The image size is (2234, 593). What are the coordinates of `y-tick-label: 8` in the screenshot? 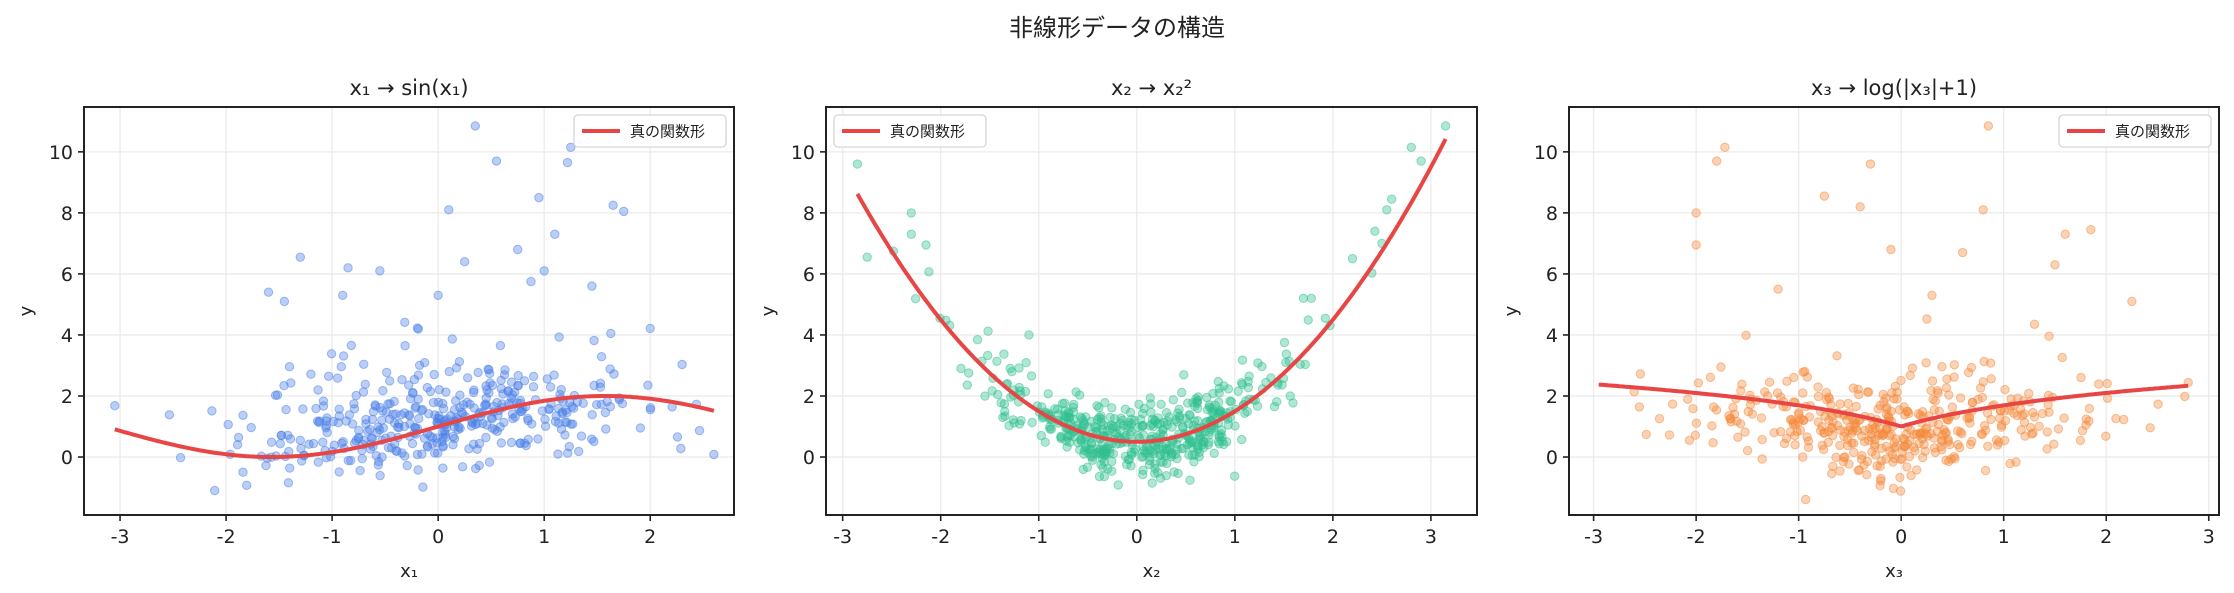 It's located at (67, 214).